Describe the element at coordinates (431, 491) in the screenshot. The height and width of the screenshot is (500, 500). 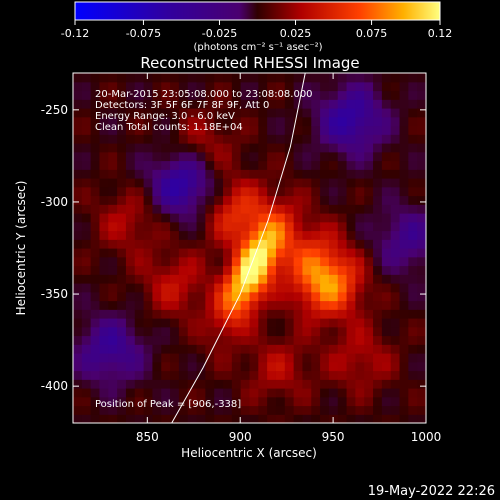
I see `footer-date: 19-May-2022 22:26` at that location.